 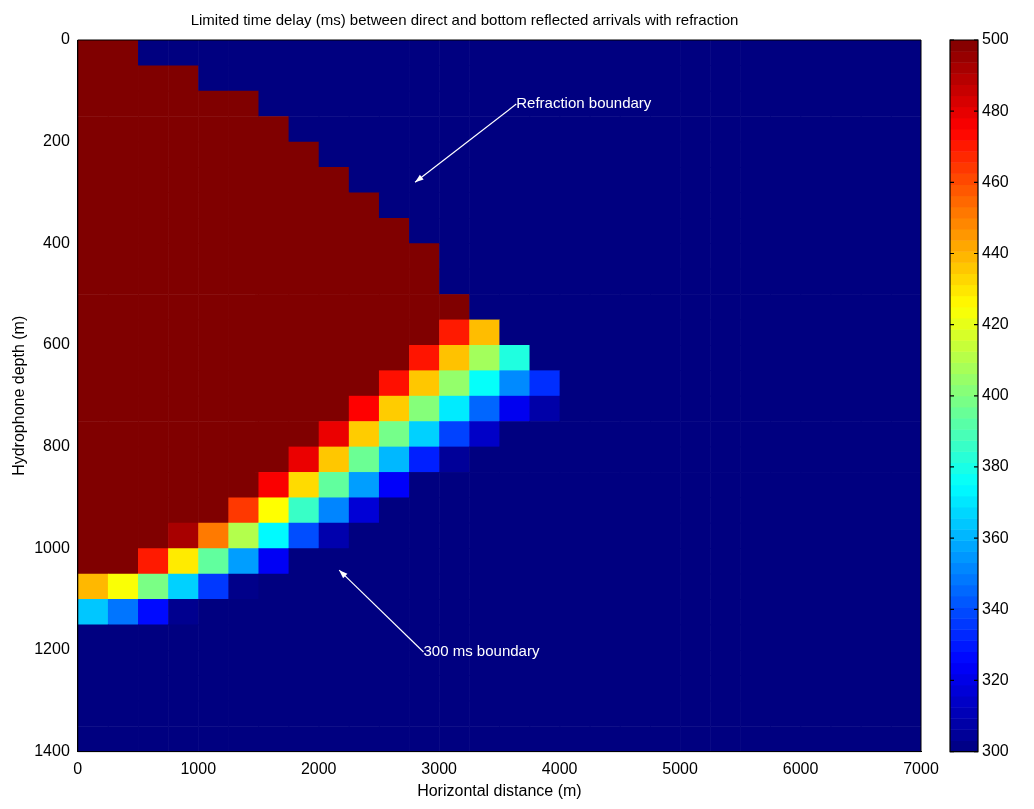 What do you see at coordinates (56, 141) in the screenshot?
I see `y-tick-label: 200` at bounding box center [56, 141].